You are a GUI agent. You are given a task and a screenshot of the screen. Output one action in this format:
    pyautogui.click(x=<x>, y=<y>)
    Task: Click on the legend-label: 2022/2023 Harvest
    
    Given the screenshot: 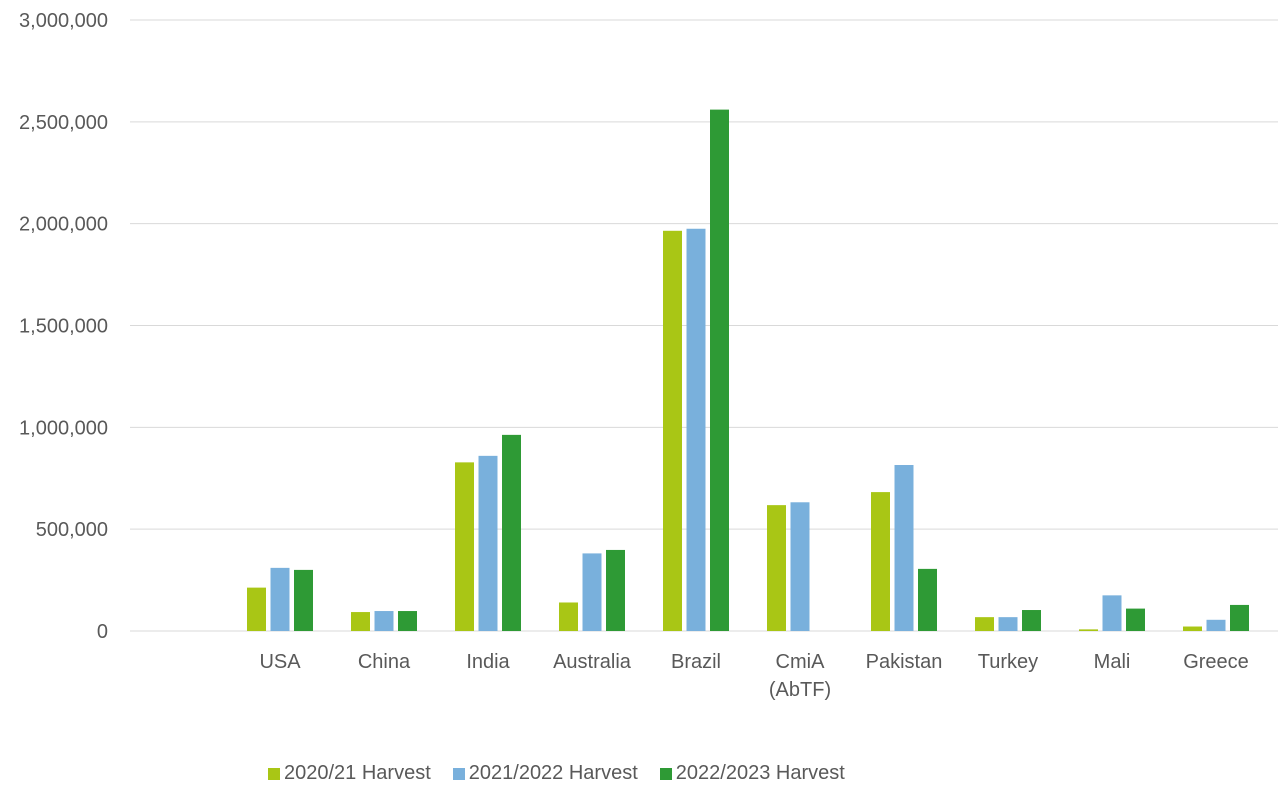 What is the action you would take?
    pyautogui.click(x=760, y=773)
    